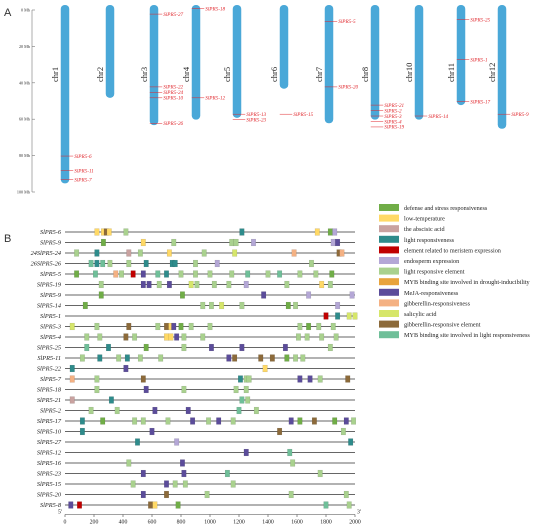 The image size is (550, 530). I want to click on five-prime-label: 5', so click(60, 513).